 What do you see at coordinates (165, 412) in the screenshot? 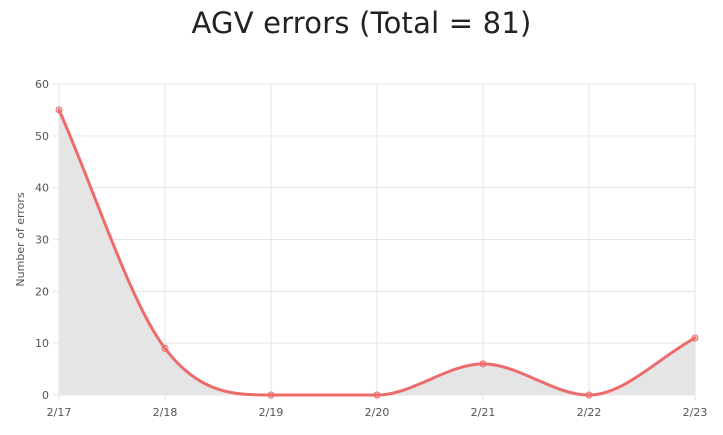
I see `x-tick-label: 2/18` at bounding box center [165, 412].